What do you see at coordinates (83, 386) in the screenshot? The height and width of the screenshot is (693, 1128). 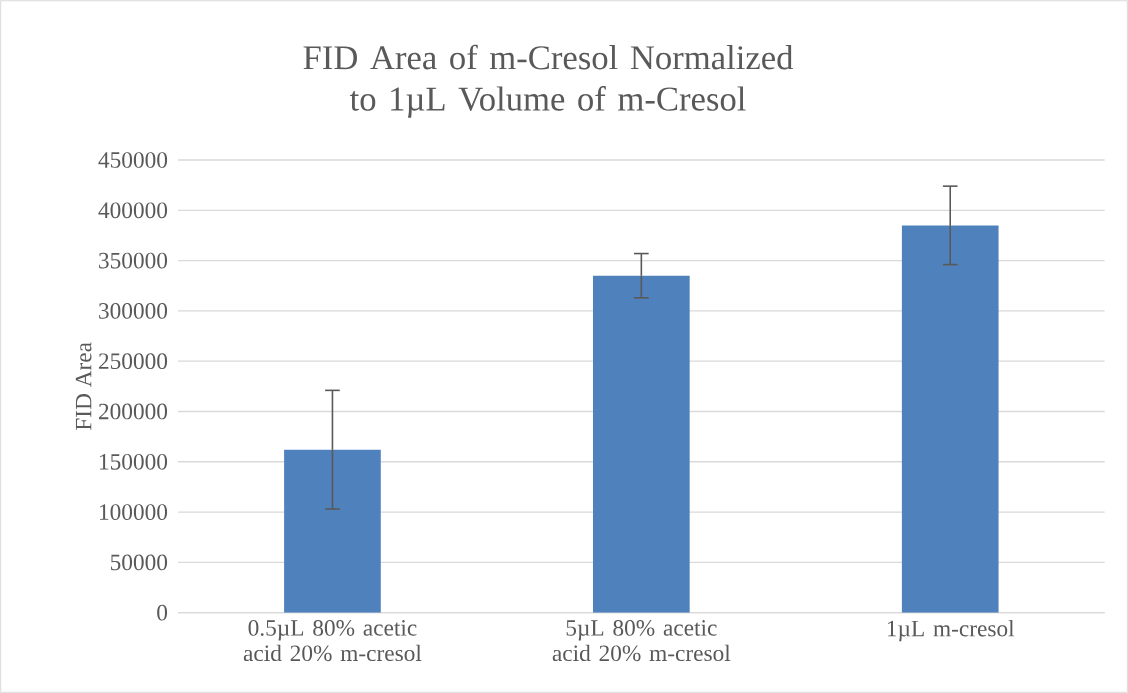 I see `y-axis-title: FID Area` at bounding box center [83, 386].